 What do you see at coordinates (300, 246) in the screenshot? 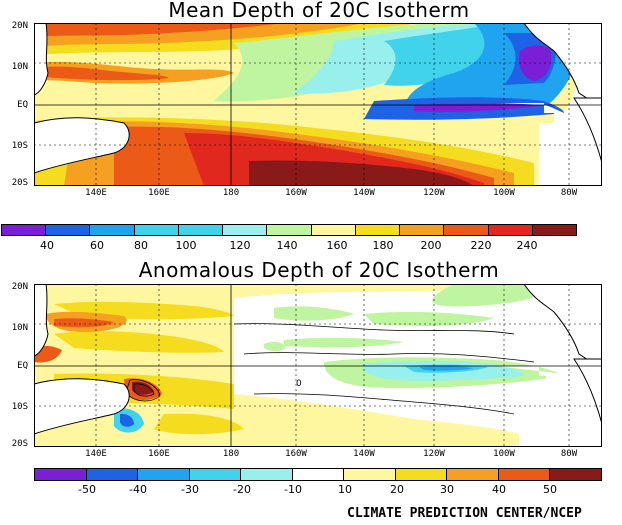
I see `top-colorbar-labels: 40 60 80 100 120 140 160 180 200 220 240` at bounding box center [300, 246].